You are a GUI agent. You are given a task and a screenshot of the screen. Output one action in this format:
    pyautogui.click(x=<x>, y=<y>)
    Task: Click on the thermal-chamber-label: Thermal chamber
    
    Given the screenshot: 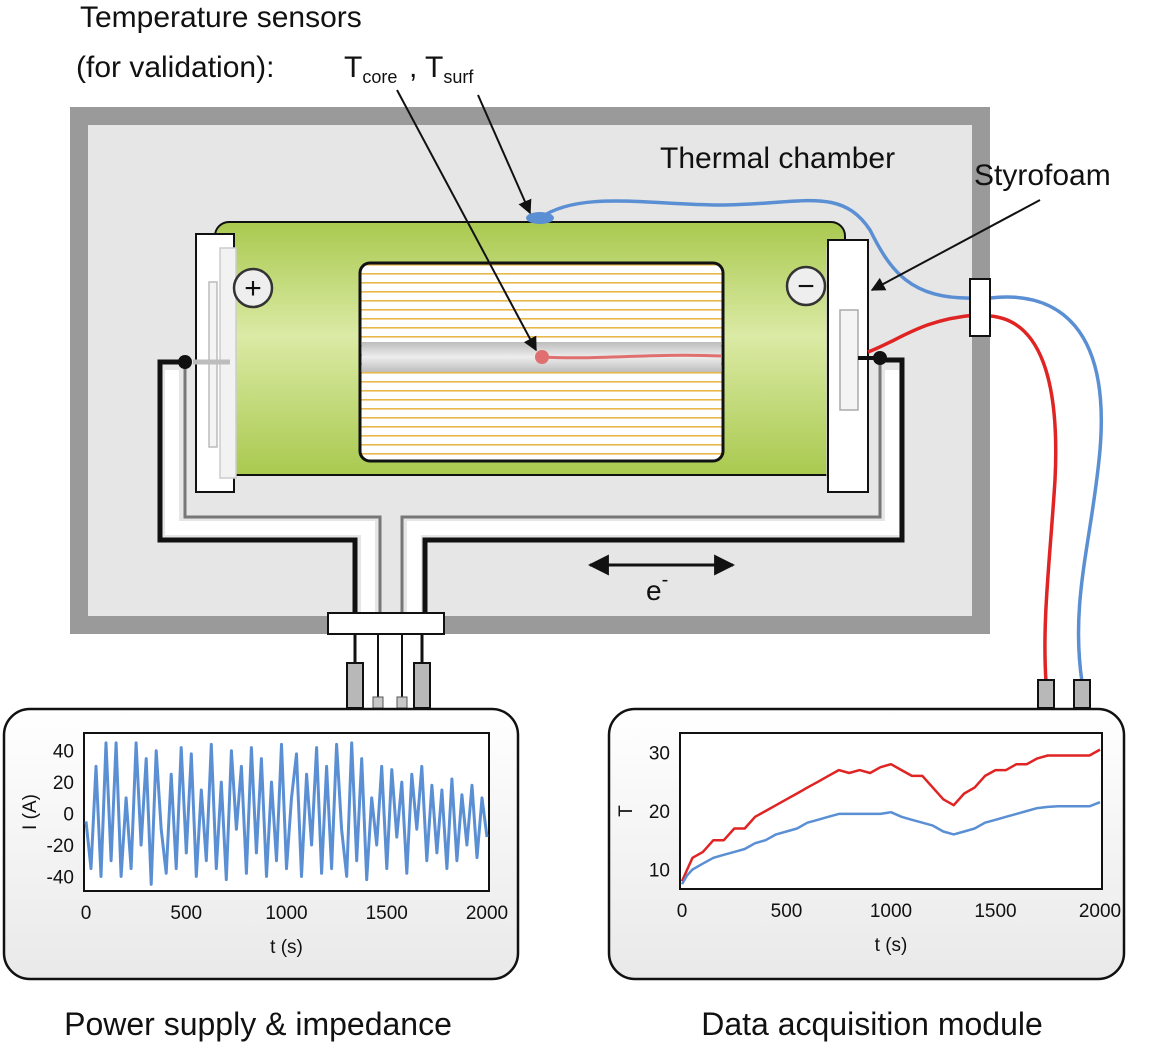 What is the action you would take?
    pyautogui.click(x=777, y=158)
    